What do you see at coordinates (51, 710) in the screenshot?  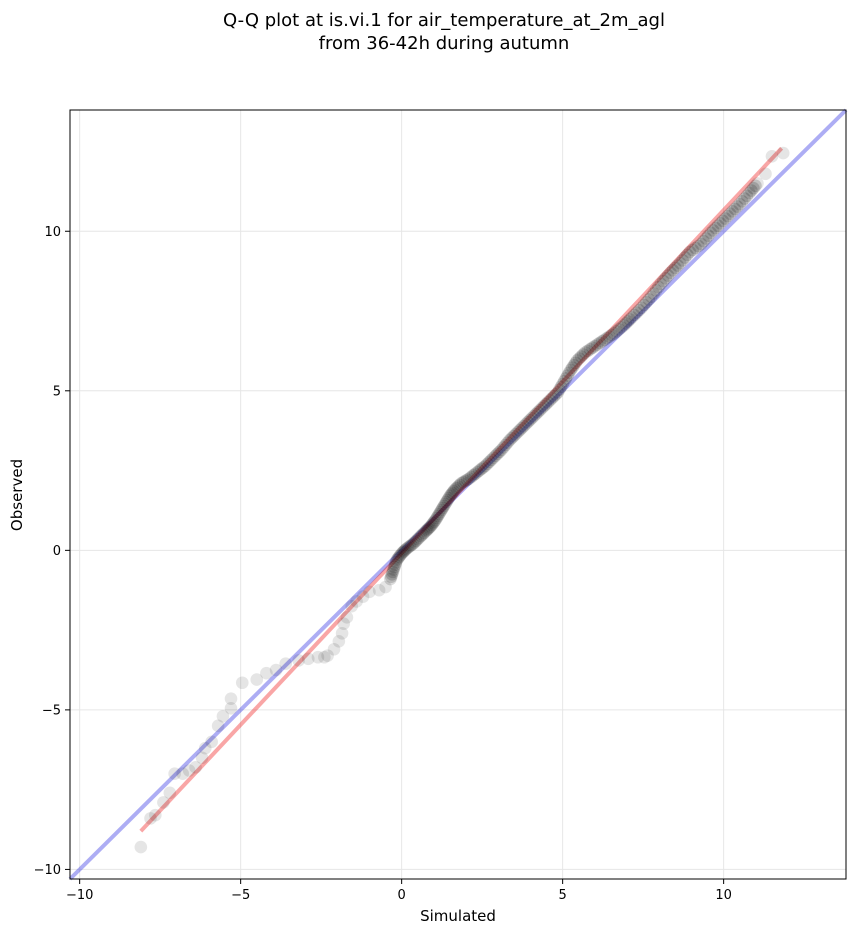 I see `y-tick-label: −5` at bounding box center [51, 710].